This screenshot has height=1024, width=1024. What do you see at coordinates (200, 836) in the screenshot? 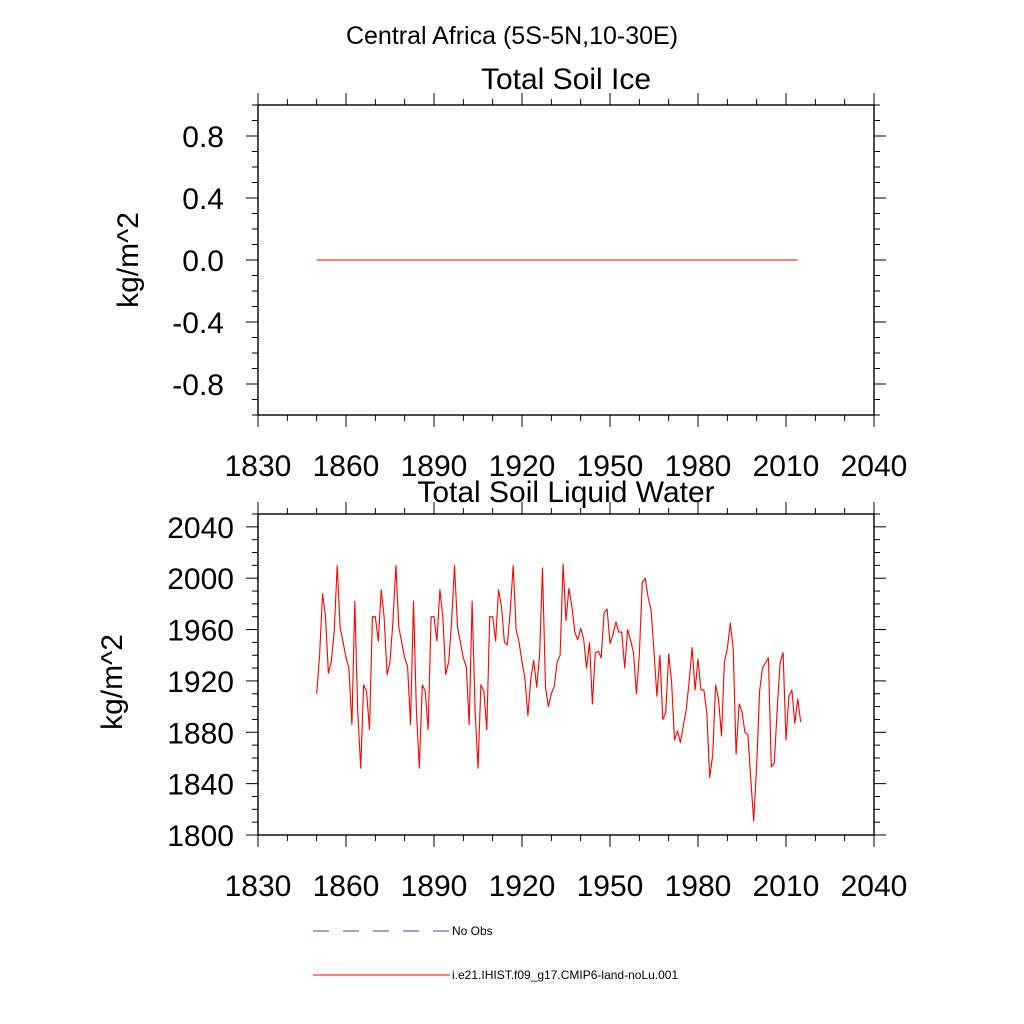
I see `y-tick-label: 1800` at bounding box center [200, 836].